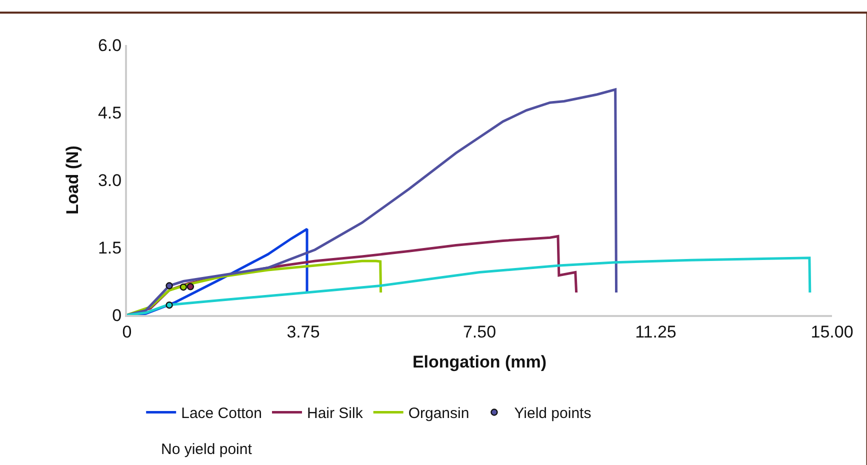 Image resolution: width=867 pixels, height=465 pixels. What do you see at coordinates (110, 45) in the screenshot?
I see `y-tick-label: 6.0` at bounding box center [110, 45].